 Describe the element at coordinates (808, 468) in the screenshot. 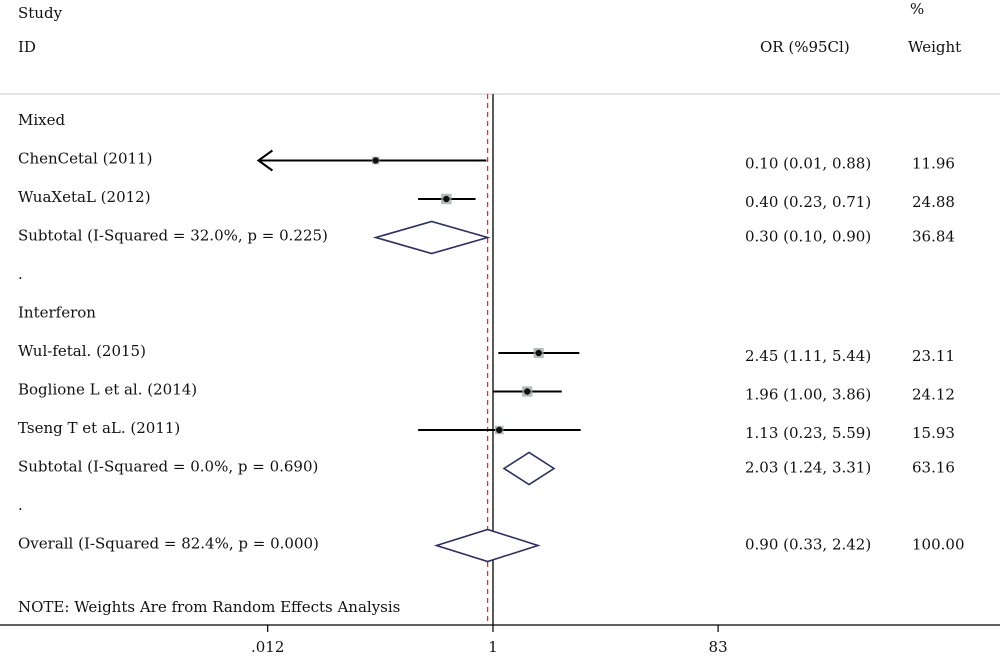

I see `ci-text-subtotal-i-squared-0-0-p-0-690: 2.03 (1.24, 3.31)` at that location.